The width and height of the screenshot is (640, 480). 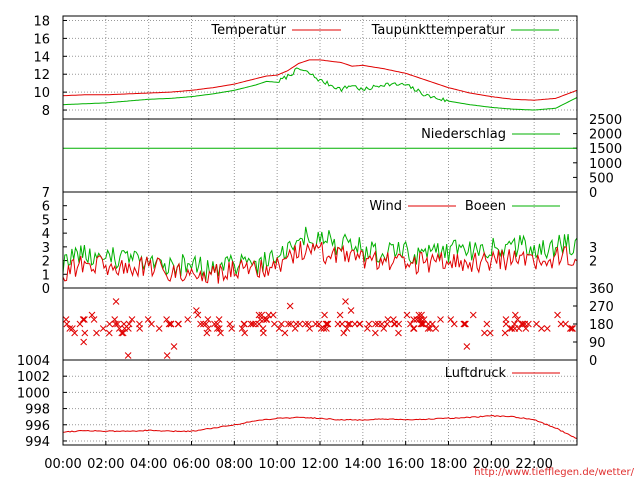 I want to click on y2-tick-label: 1500, so click(x=605, y=149).